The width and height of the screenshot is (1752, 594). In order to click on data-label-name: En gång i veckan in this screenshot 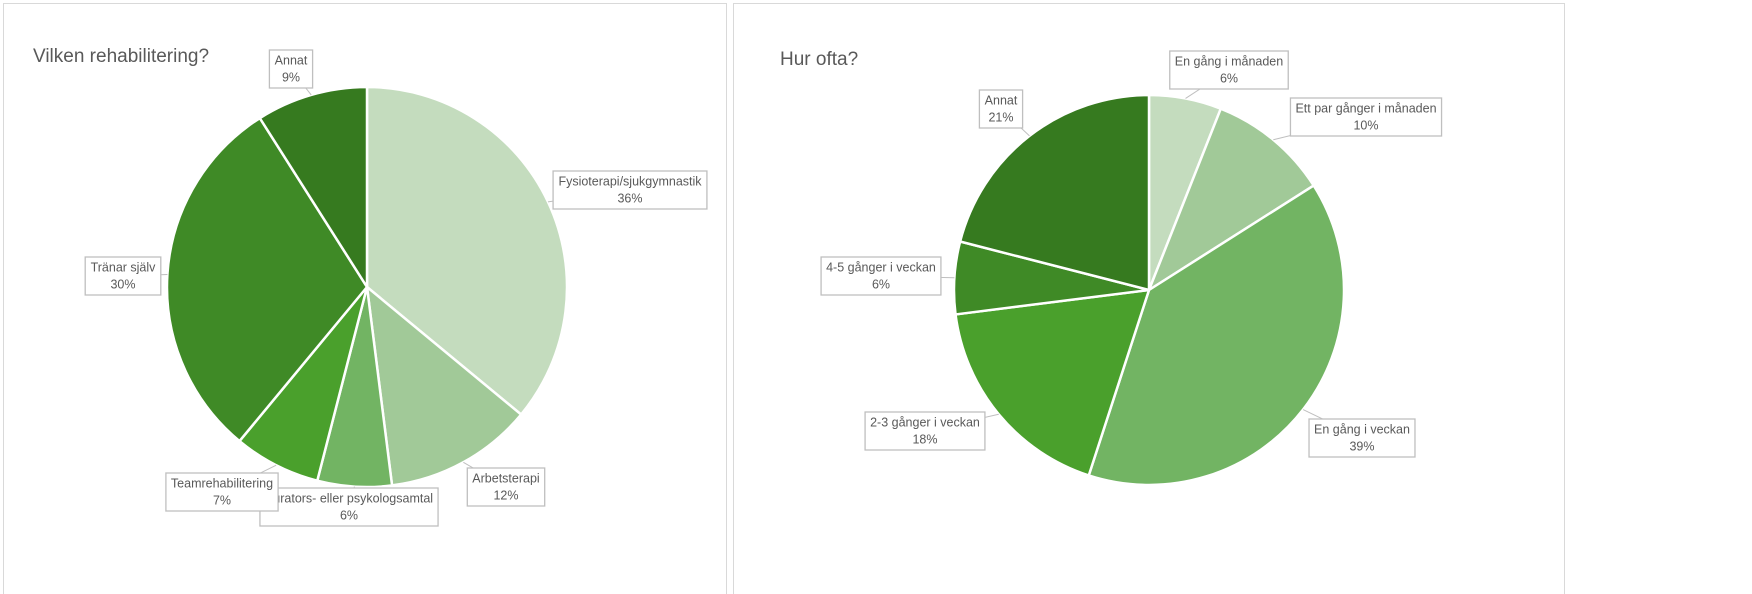, I will do `click(1362, 429)`.